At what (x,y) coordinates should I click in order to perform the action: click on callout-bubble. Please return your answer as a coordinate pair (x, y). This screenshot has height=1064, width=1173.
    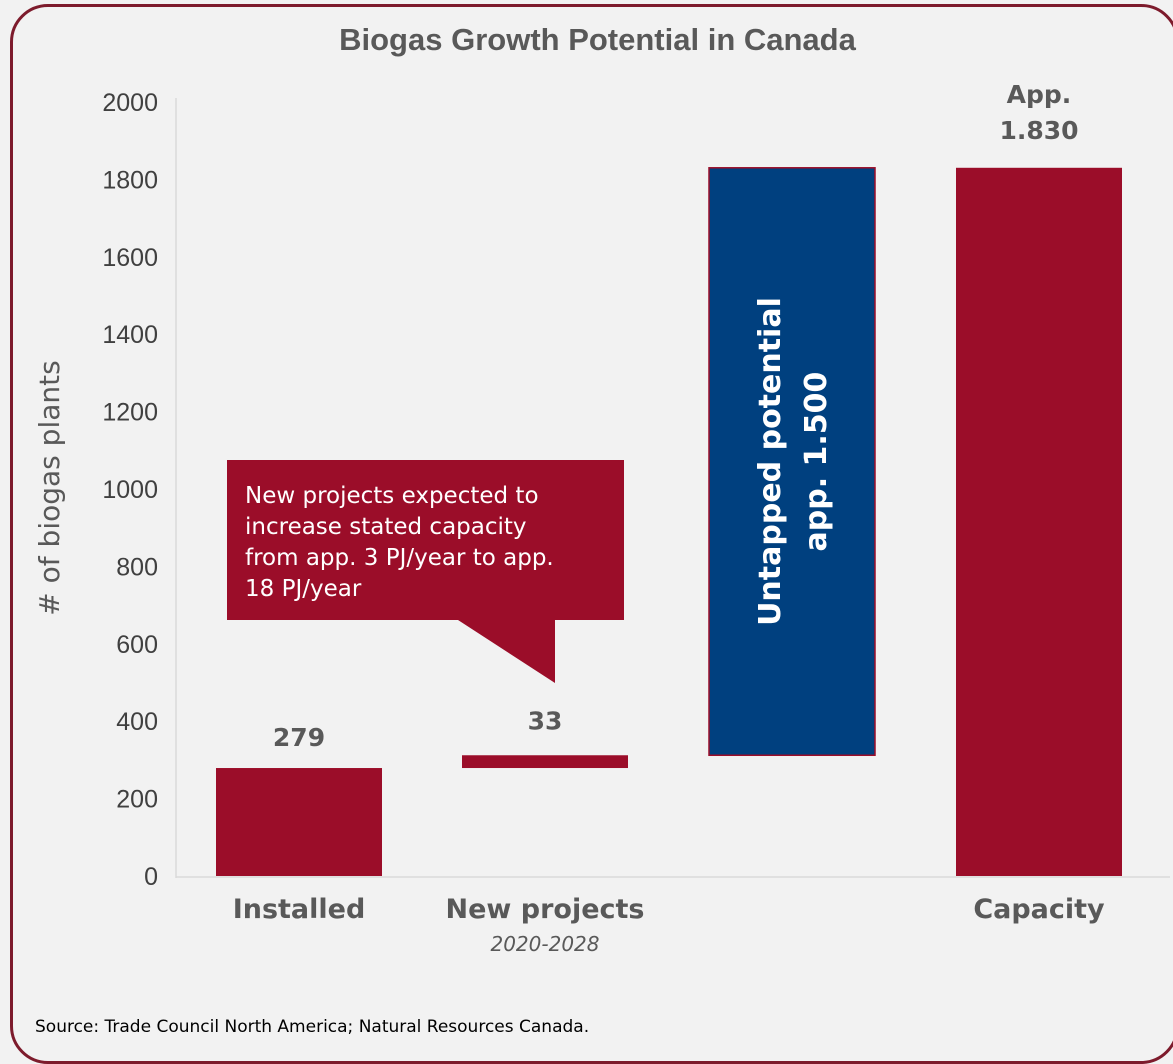
    Looking at the image, I should click on (425, 571).